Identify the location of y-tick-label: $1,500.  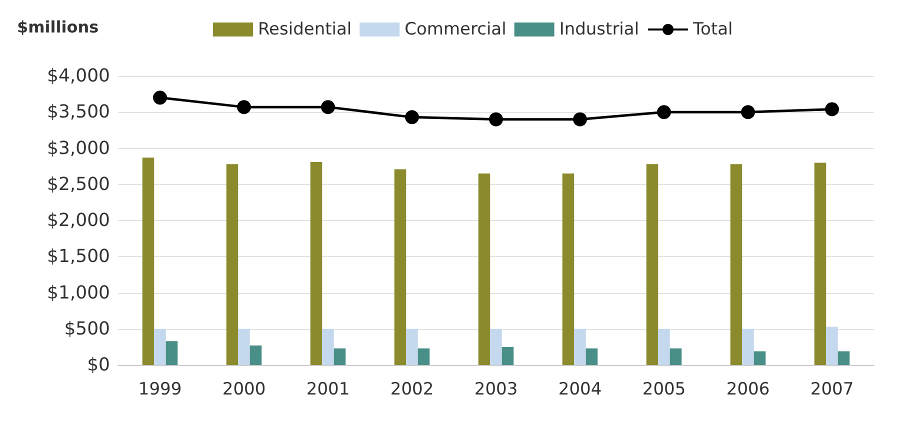
(78, 257).